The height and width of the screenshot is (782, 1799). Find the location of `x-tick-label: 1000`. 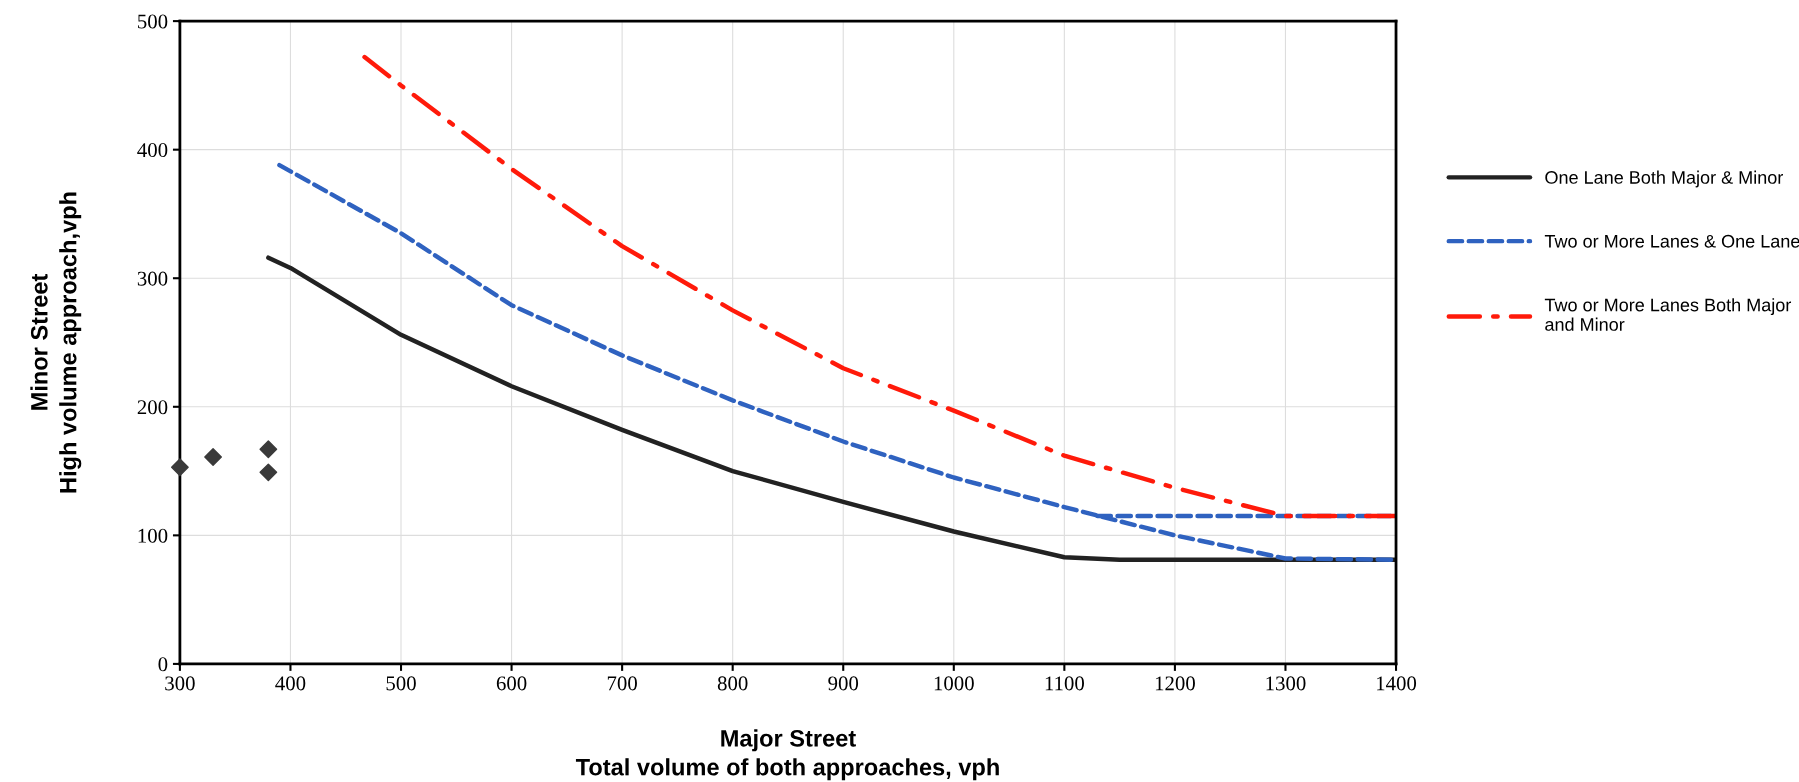

x-tick-label: 1000 is located at coordinates (954, 683).